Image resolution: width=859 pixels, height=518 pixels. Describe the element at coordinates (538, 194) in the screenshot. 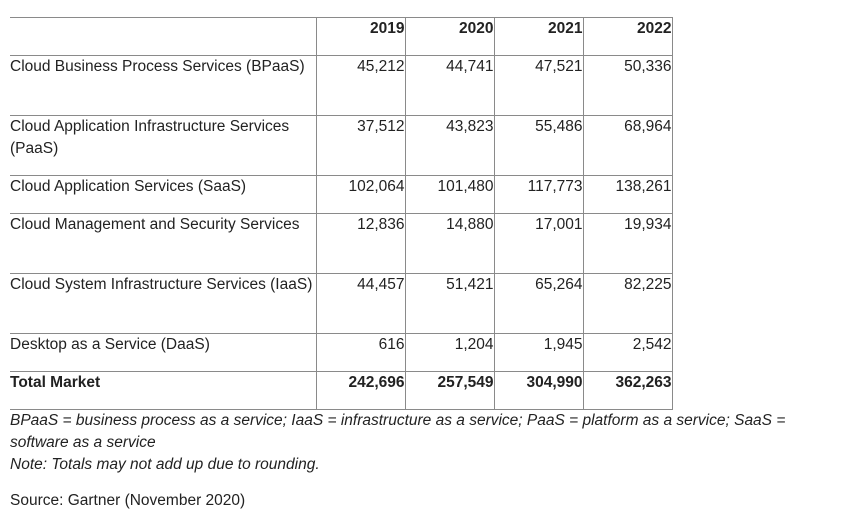

I see `value-cell: 117,773` at that location.